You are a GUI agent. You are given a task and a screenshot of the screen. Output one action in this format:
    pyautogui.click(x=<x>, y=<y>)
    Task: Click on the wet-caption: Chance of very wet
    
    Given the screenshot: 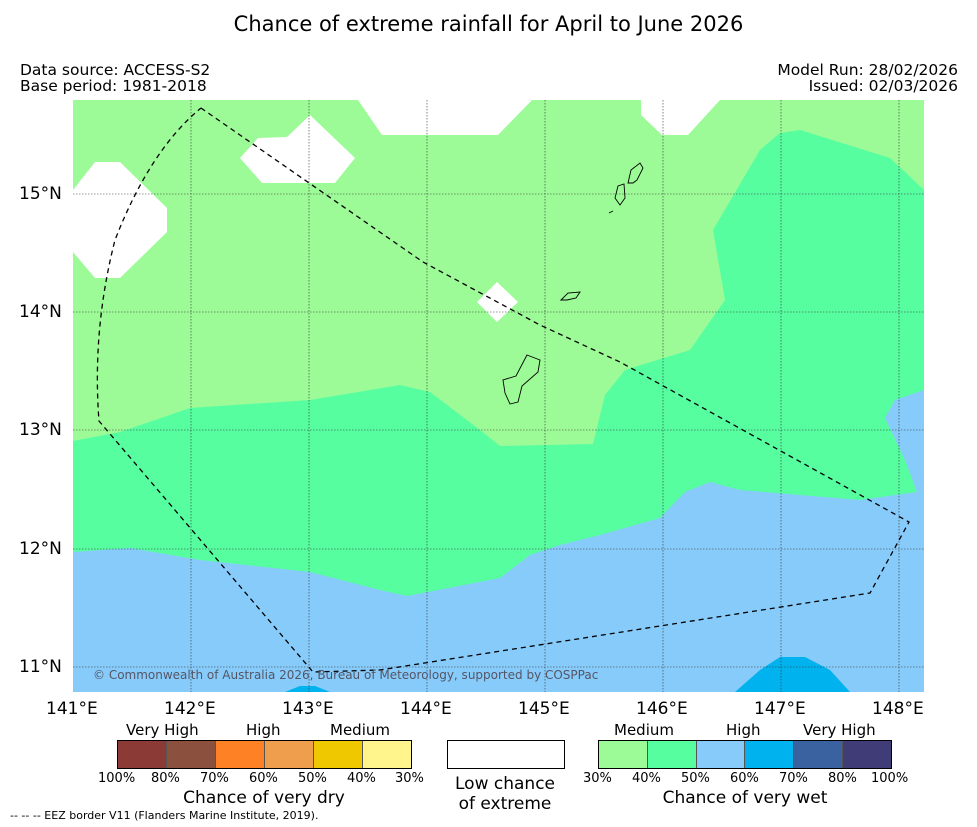 What is the action you would take?
    pyautogui.click(x=745, y=798)
    